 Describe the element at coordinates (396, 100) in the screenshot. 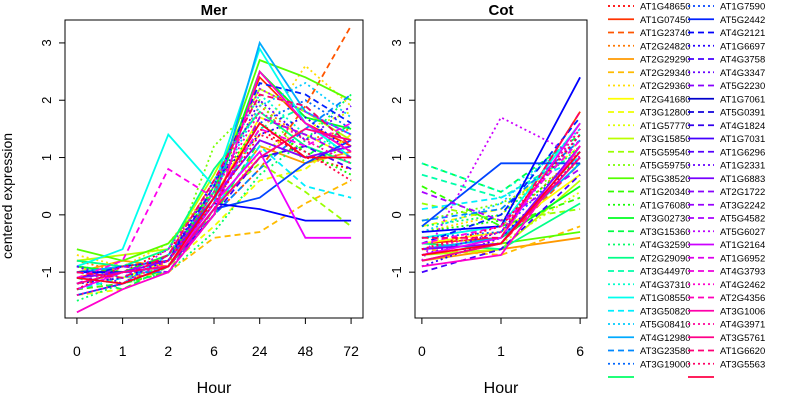

I see `cot-y-tick-label: 2` at that location.